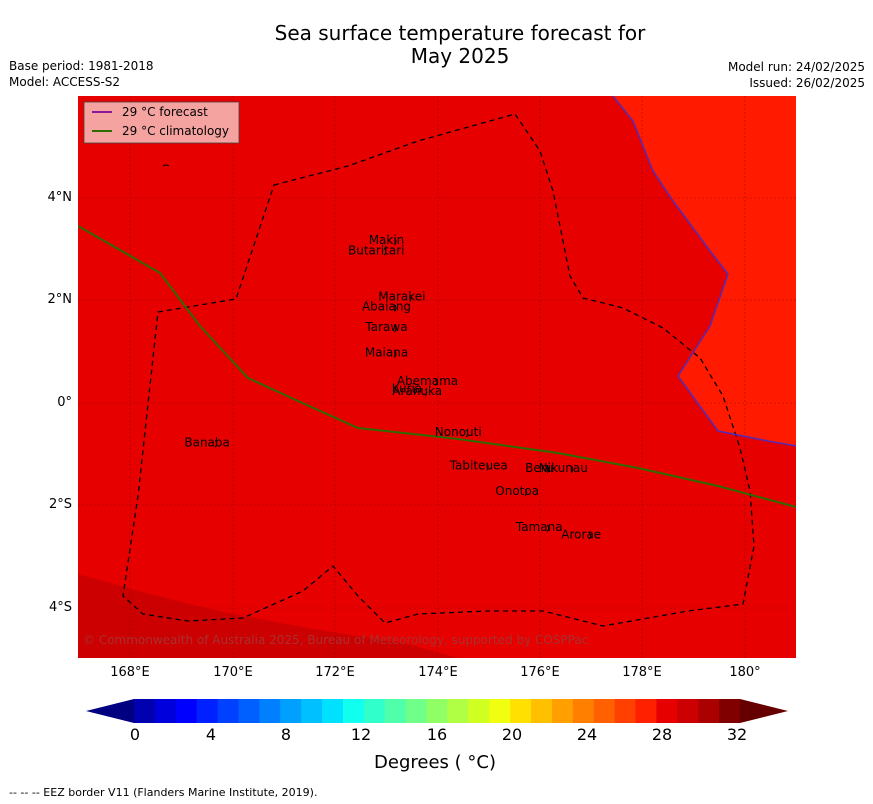 The image size is (873, 804). Describe the element at coordinates (796, 67) in the screenshot. I see `model-run: Model run: 24/02/2025` at that location.